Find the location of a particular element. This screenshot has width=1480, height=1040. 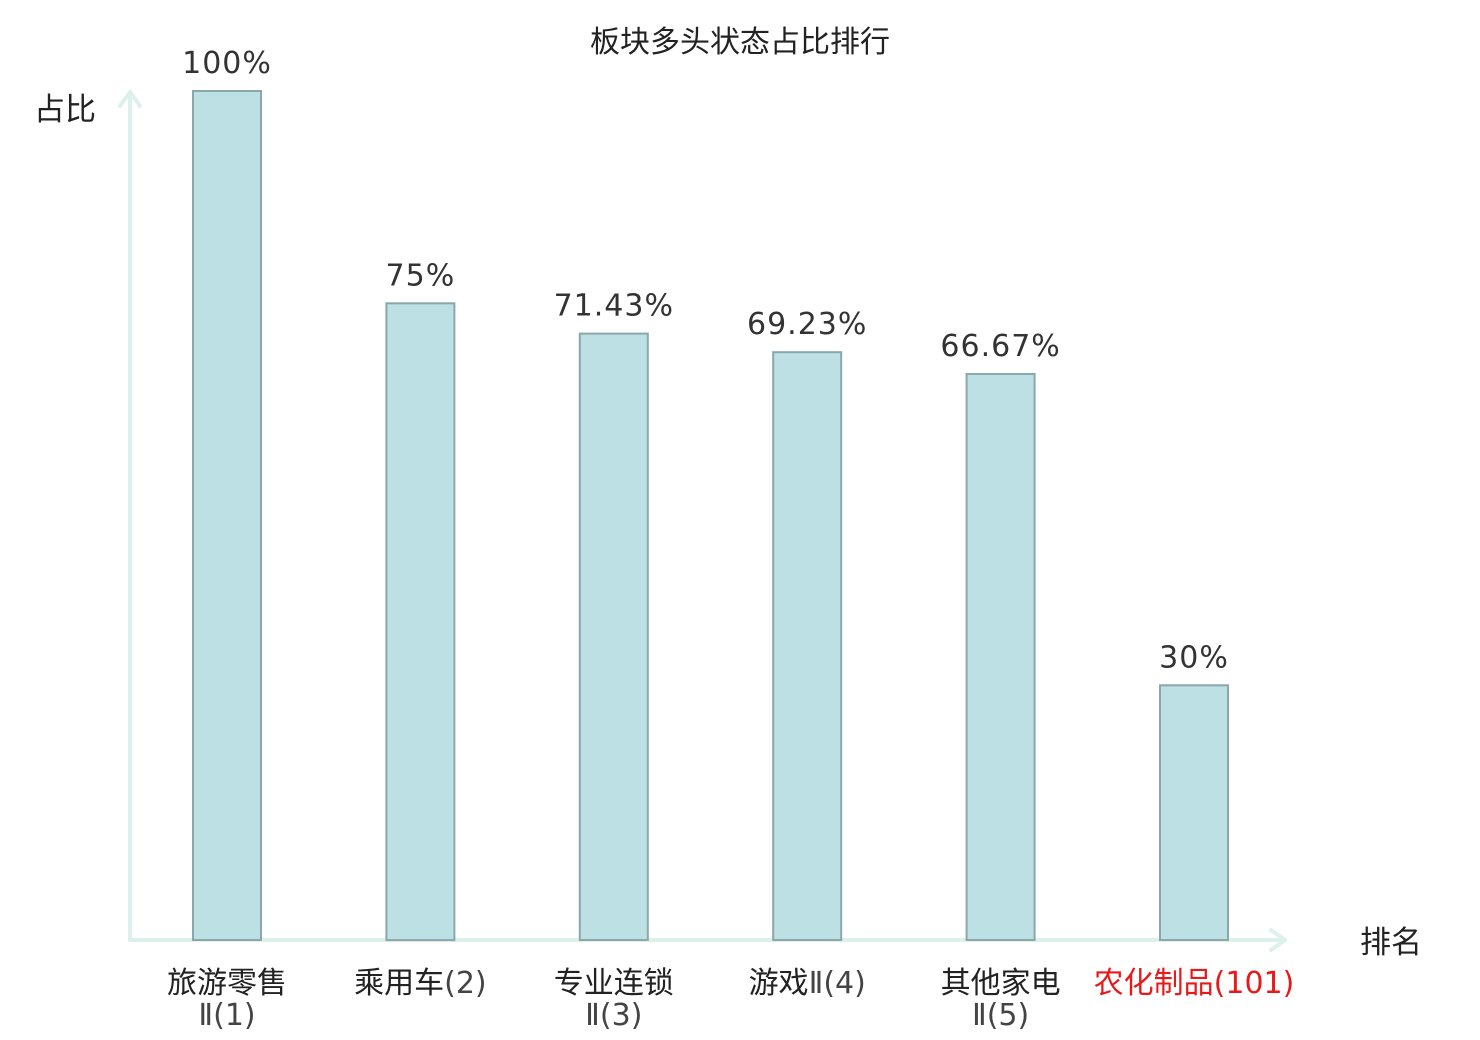

category-label: 旅游零售 Ⅱ(1) is located at coordinates (227, 999).